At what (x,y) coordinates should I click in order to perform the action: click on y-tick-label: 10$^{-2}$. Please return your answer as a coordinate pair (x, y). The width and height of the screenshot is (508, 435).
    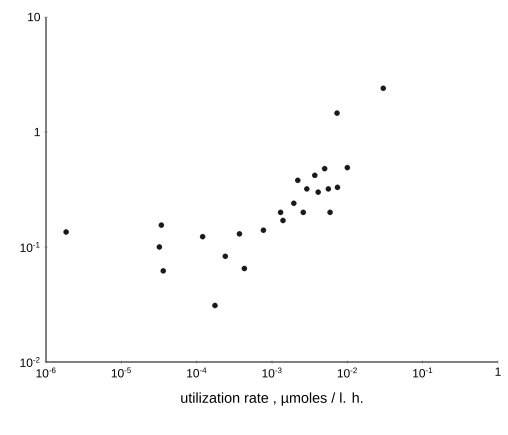
    Looking at the image, I should click on (30, 362).